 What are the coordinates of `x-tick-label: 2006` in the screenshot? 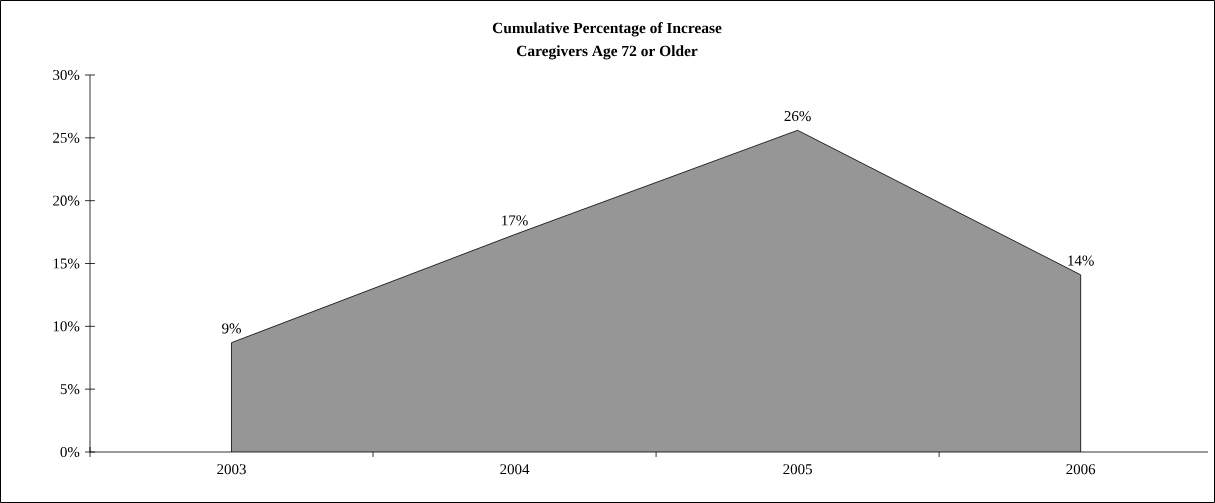 It's located at (1081, 469).